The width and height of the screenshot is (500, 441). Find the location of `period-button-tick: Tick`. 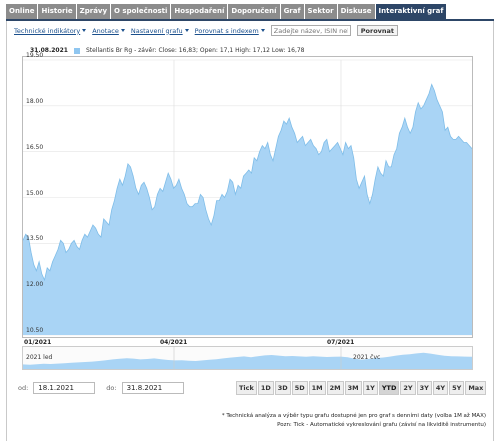

period-button-tick: Tick is located at coordinates (246, 388).